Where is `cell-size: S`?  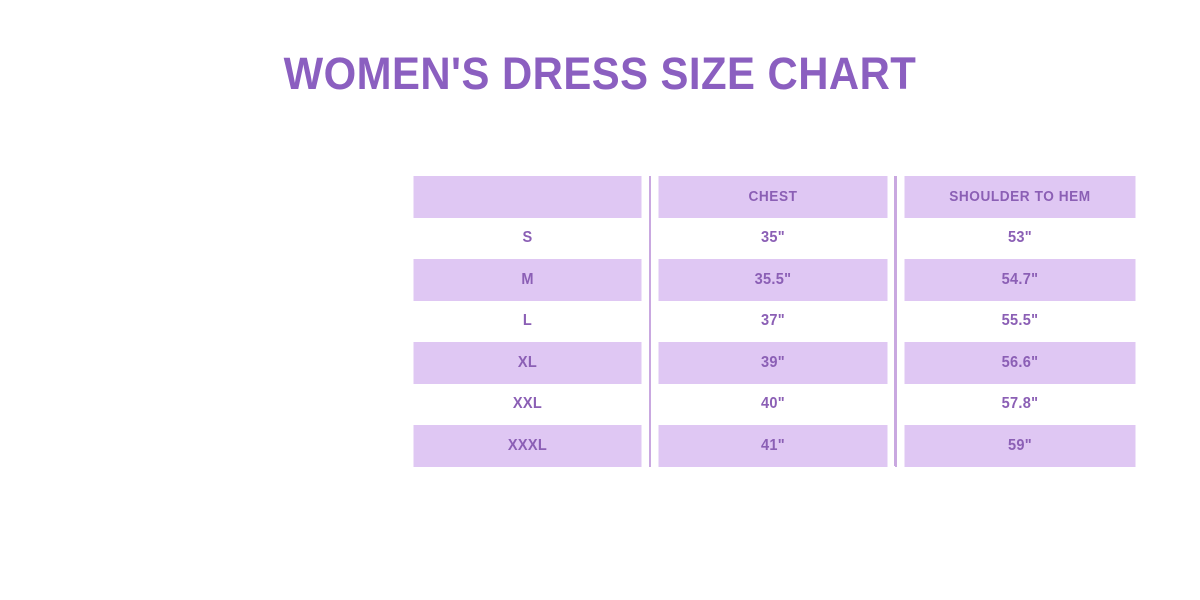
cell-size: S is located at coordinates (528, 238).